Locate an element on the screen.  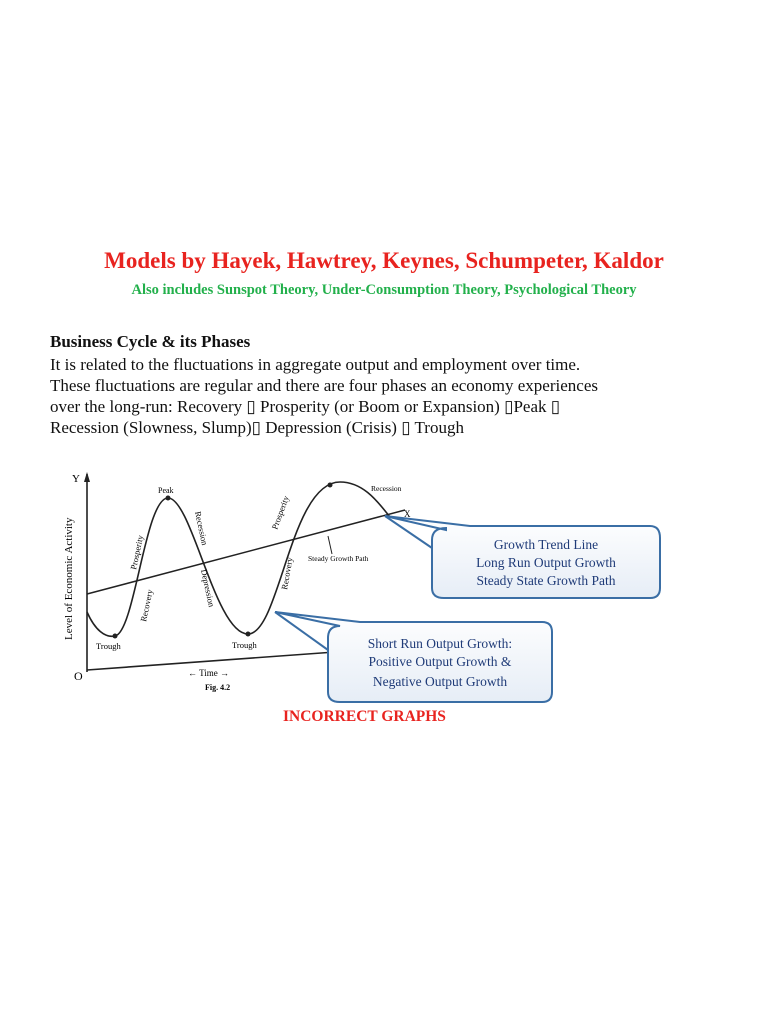
callout-line: Steady State Growth Path is located at coordinates (545, 580).